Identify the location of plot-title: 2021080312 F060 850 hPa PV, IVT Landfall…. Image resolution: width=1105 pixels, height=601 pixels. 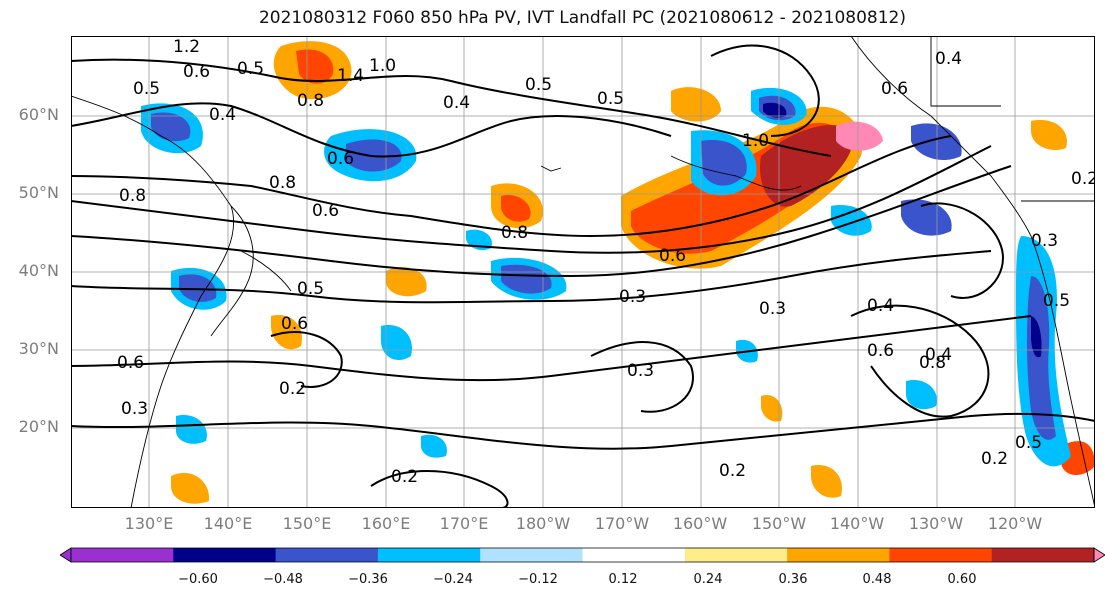
(582, 18).